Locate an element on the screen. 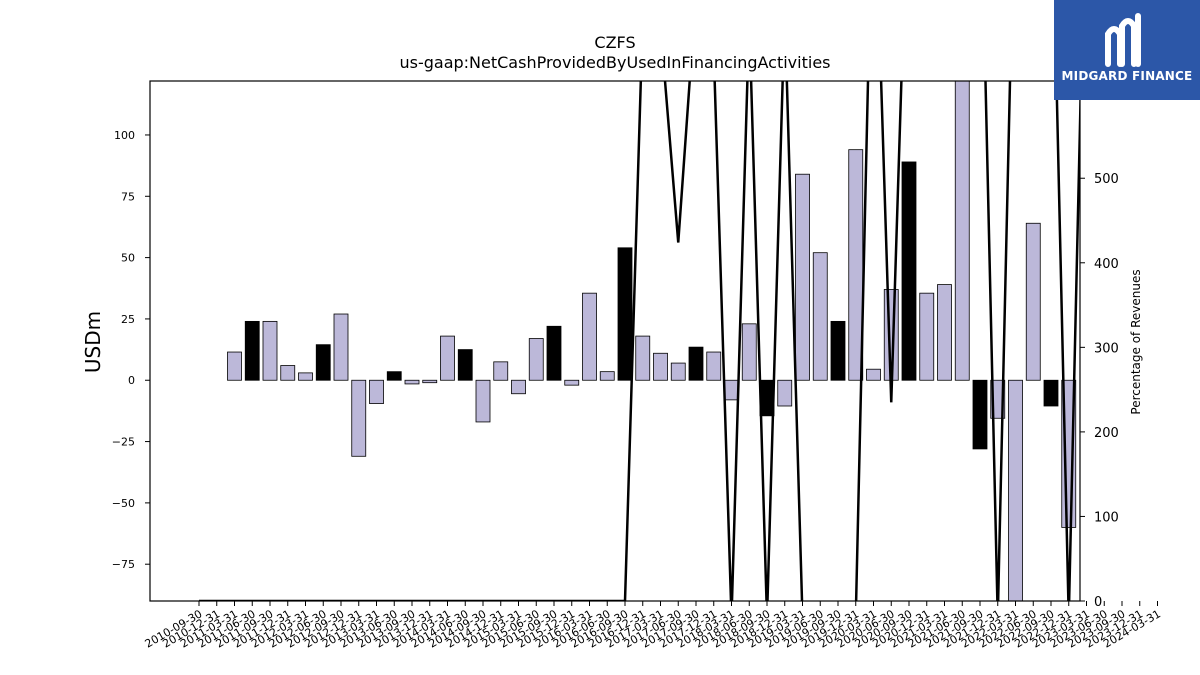  brand-logo is located at coordinates (1127, 50).